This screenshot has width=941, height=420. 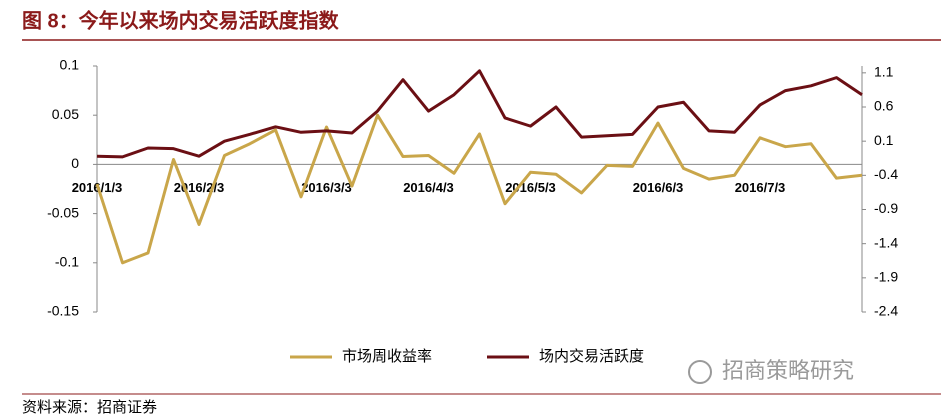 What do you see at coordinates (67, 262) in the screenshot?
I see `y-tick-label: -0.1` at bounding box center [67, 262].